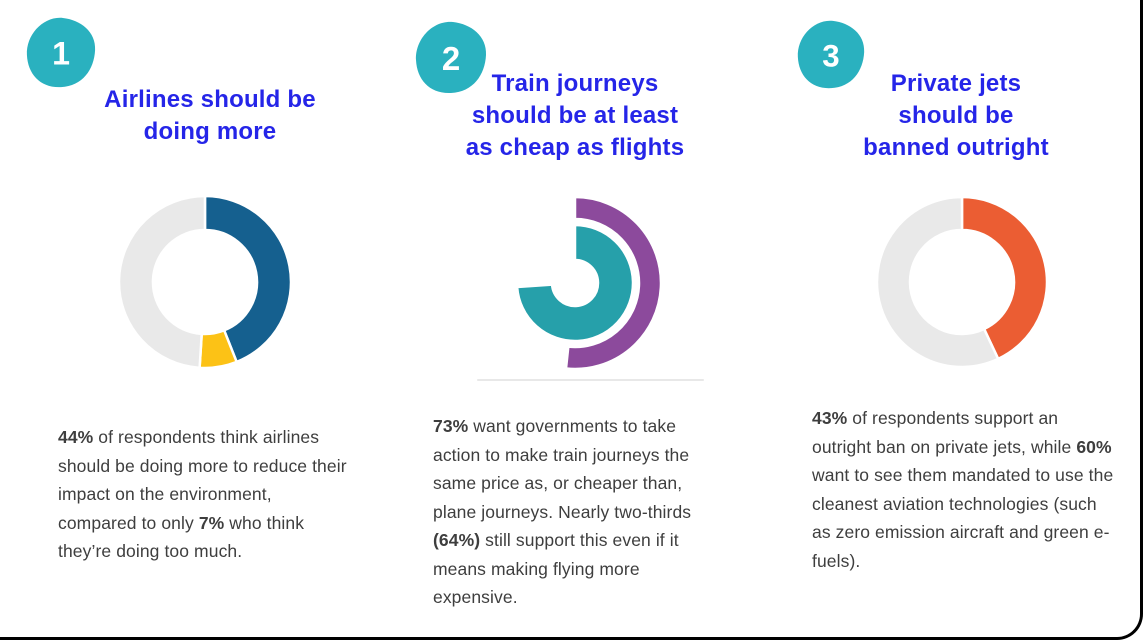 This screenshot has height=644, width=1145. What do you see at coordinates (457, 540) in the screenshot?
I see `stat-value: (64%)` at bounding box center [457, 540].